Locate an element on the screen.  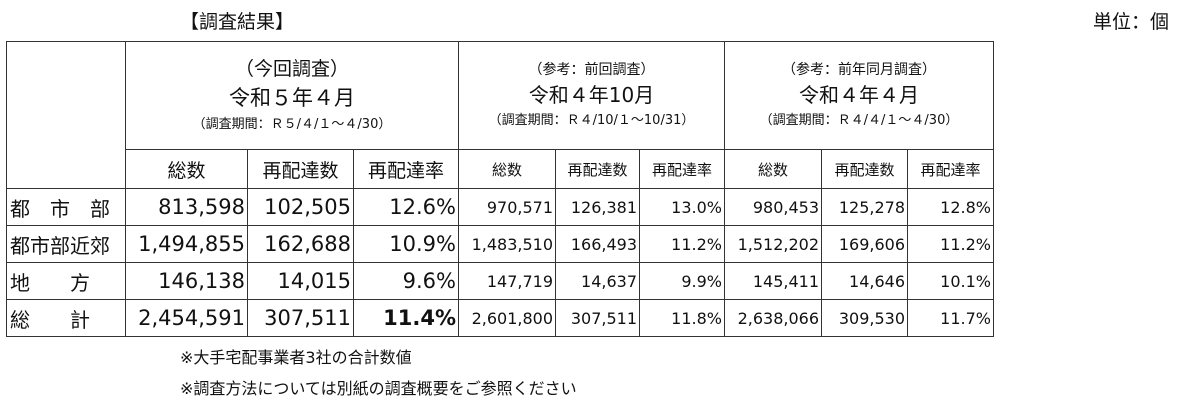
value-cell: 1,494,855 is located at coordinates (186, 244).